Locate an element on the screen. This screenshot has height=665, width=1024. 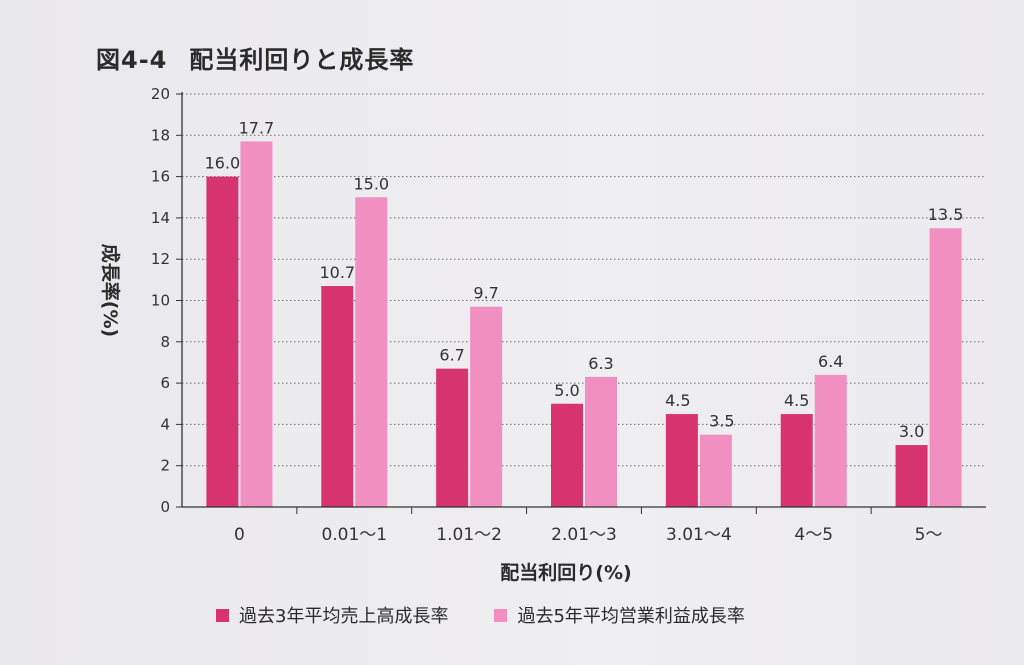
legend-item-series-2: 過去5年平均営業利益成長率 is located at coordinates (619, 615).